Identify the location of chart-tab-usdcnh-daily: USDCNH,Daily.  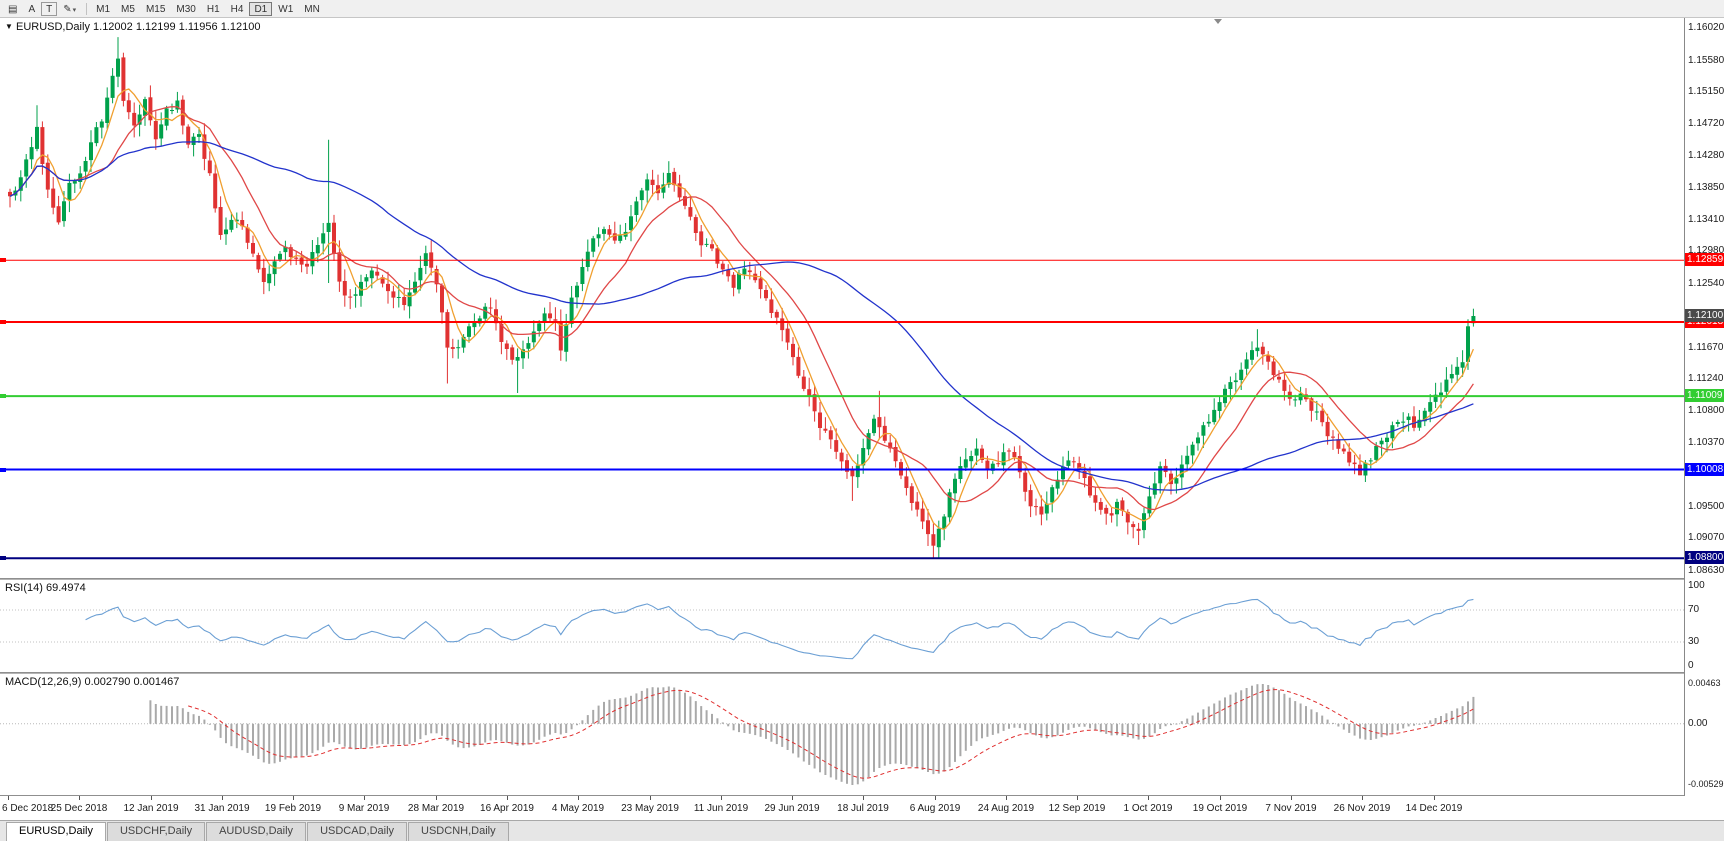
(458, 831).